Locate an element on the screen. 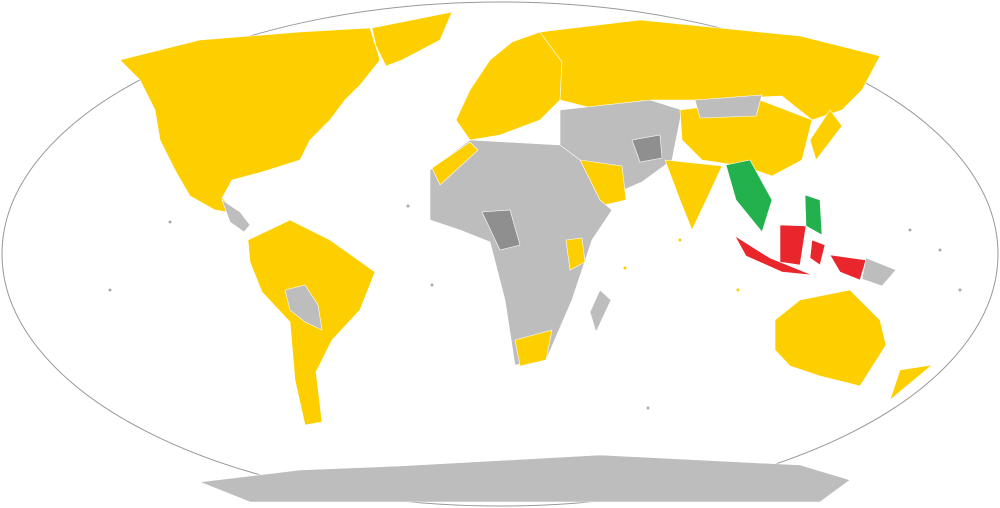 Image resolution: width=1000 pixels, height=508 pixels. india is located at coordinates (693, 195).